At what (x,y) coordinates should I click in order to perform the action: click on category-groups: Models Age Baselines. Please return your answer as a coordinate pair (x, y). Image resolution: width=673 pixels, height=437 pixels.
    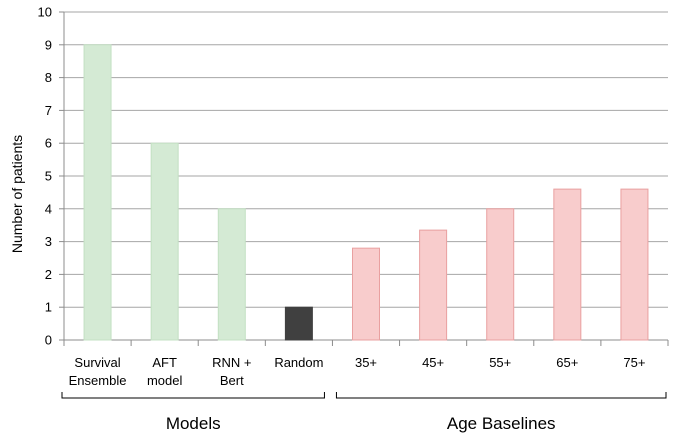
    Looking at the image, I should click on (364, 412).